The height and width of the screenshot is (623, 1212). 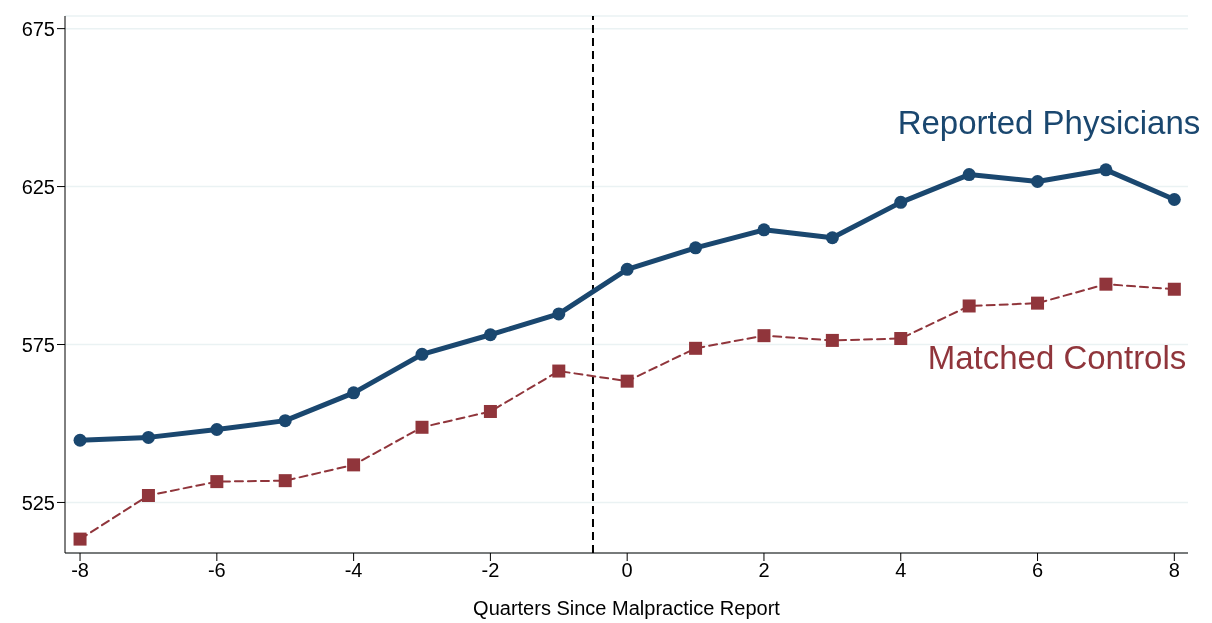 I want to click on x-axis-title: Quarters Since Malpractice Report, so click(x=627, y=608).